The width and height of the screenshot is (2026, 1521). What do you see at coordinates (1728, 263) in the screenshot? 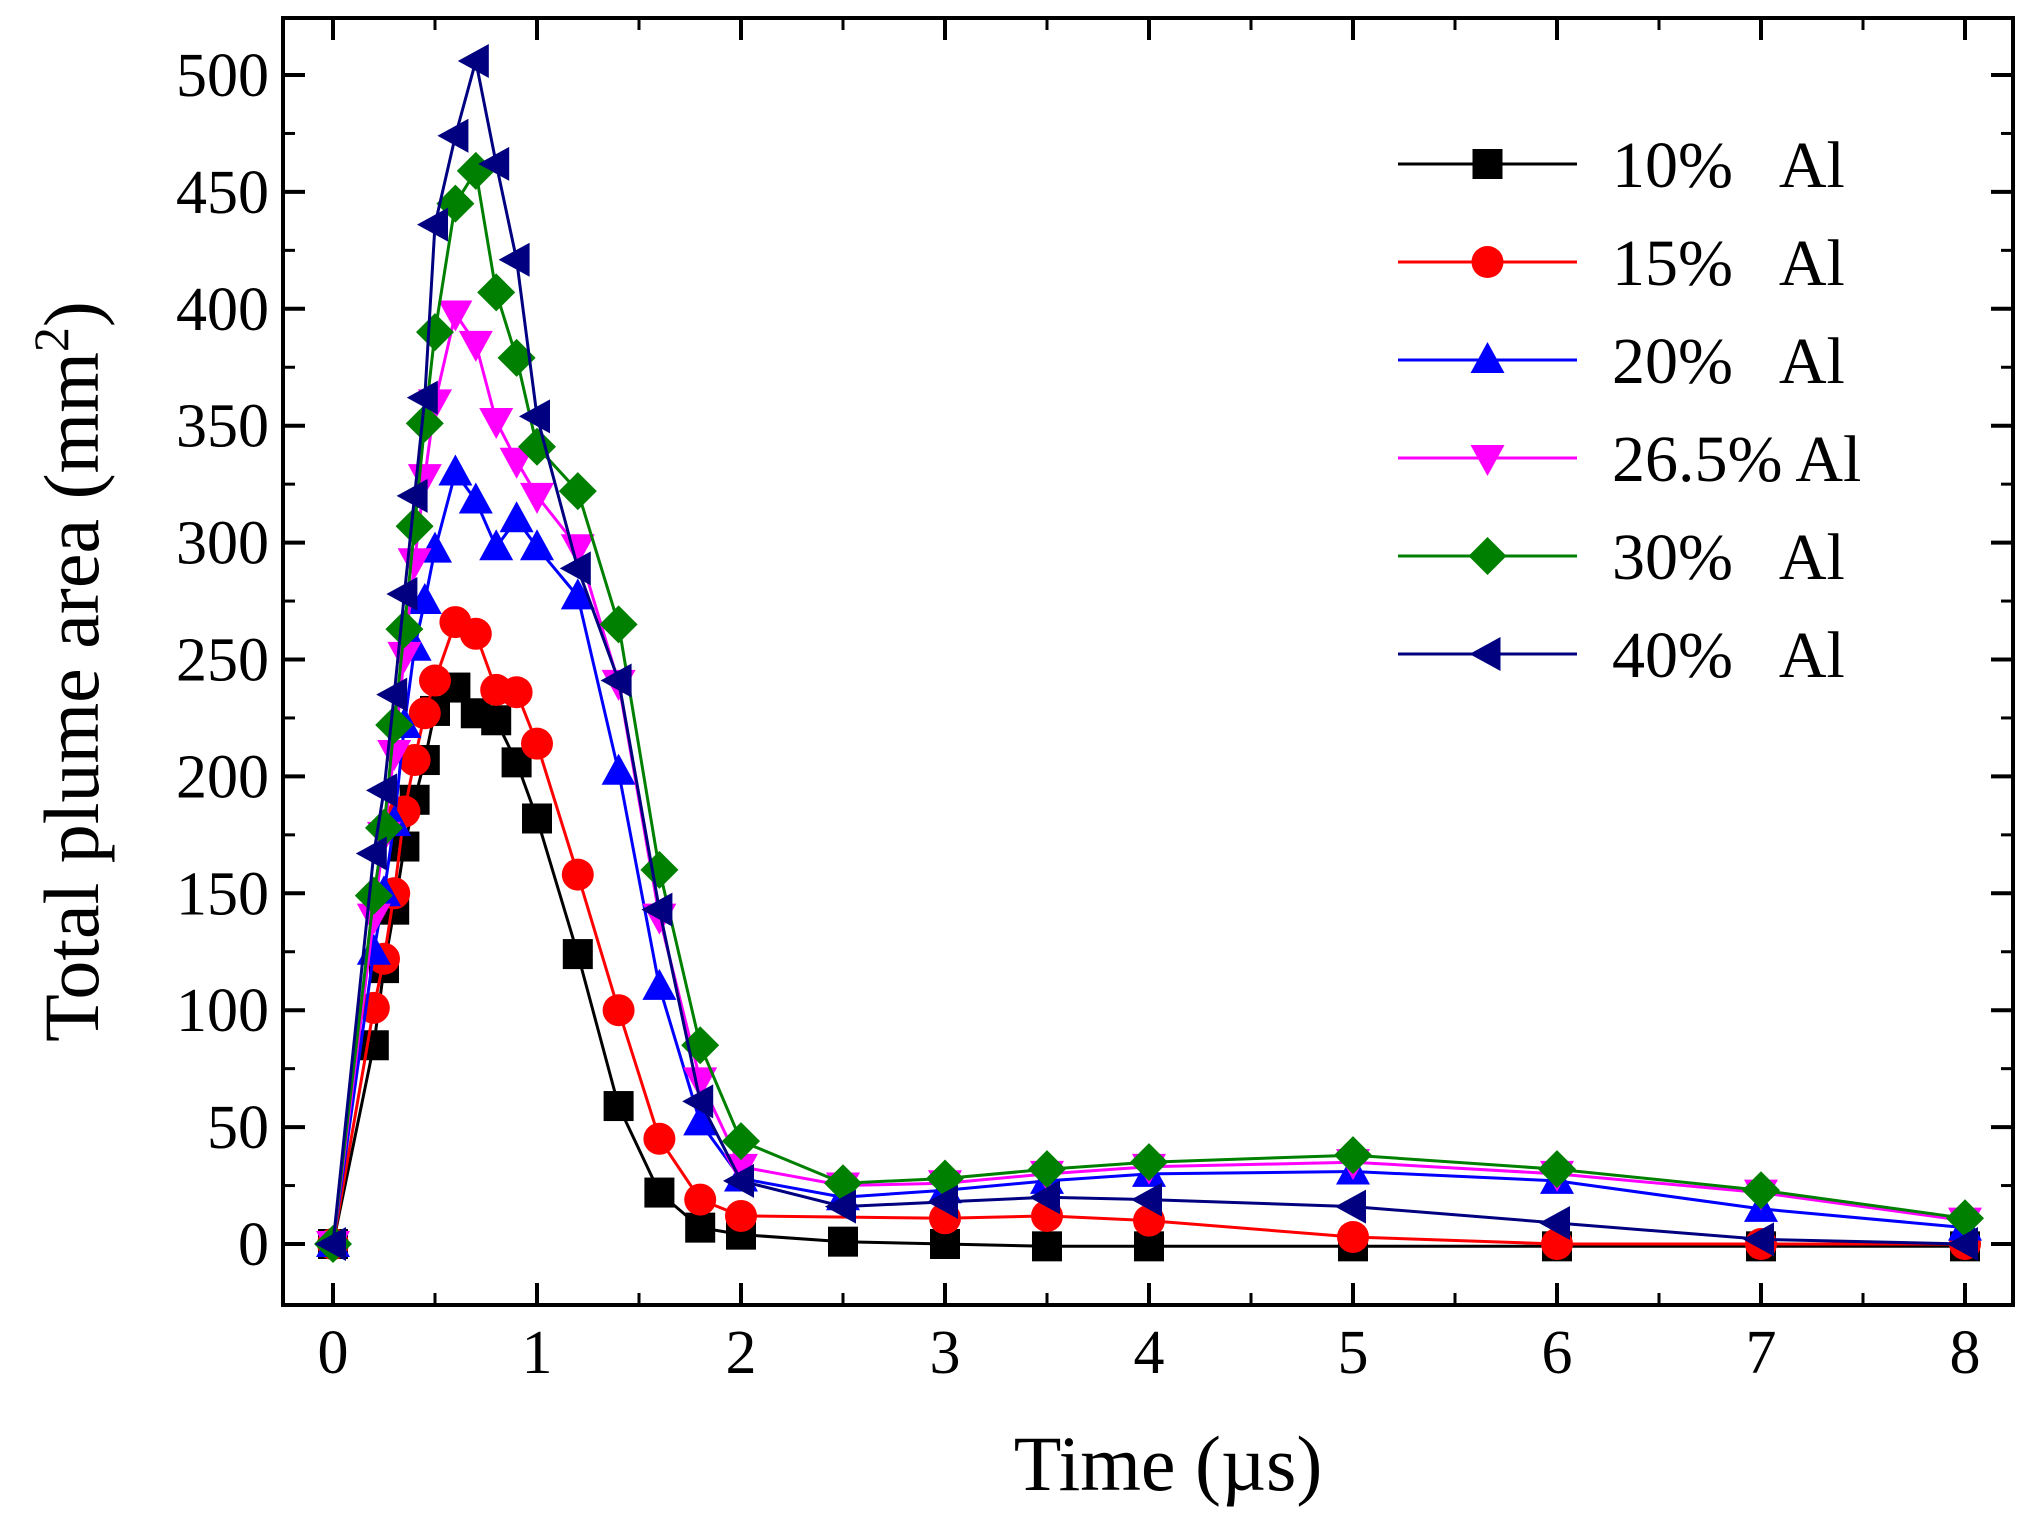
I see `legend-label: 15% Al` at bounding box center [1728, 263].